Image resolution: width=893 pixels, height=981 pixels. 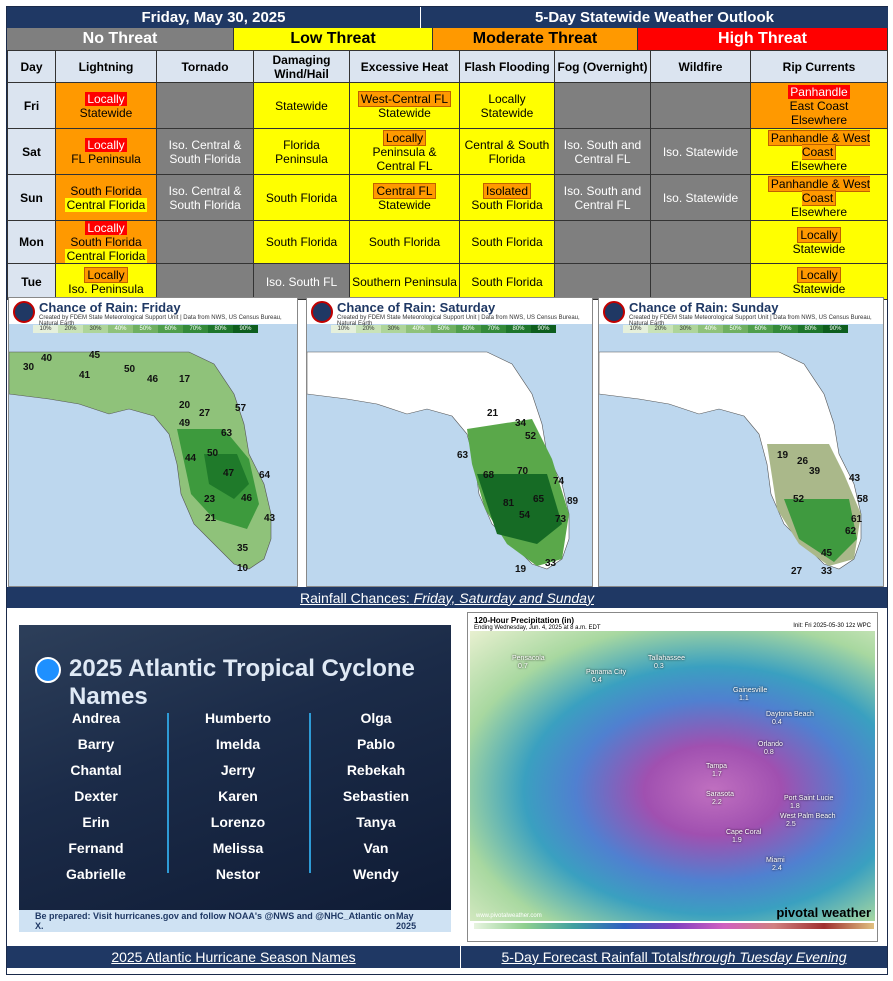 I want to click on scale-step: 60%, so click(x=170, y=329).